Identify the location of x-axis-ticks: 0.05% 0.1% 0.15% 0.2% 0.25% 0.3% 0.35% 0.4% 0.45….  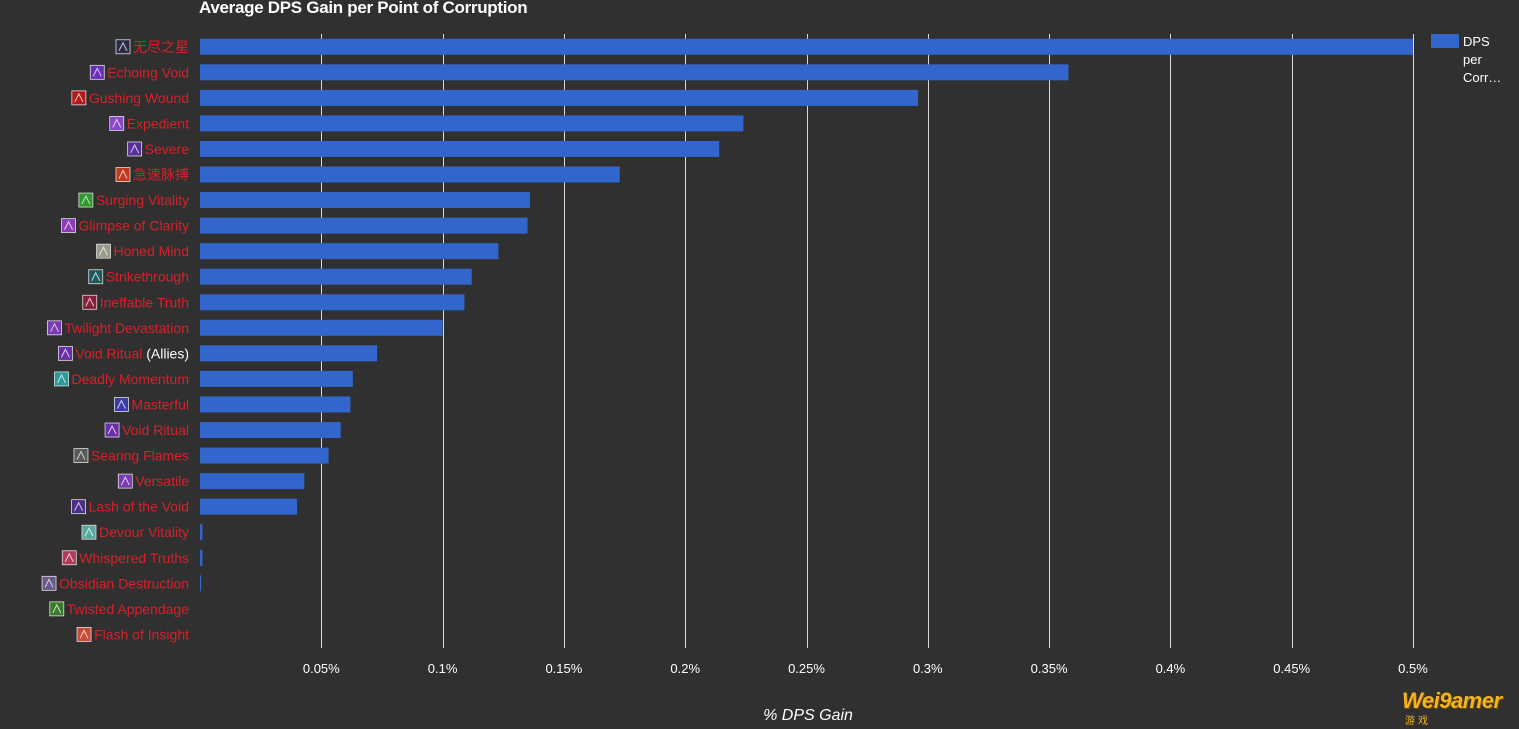
(865, 668).